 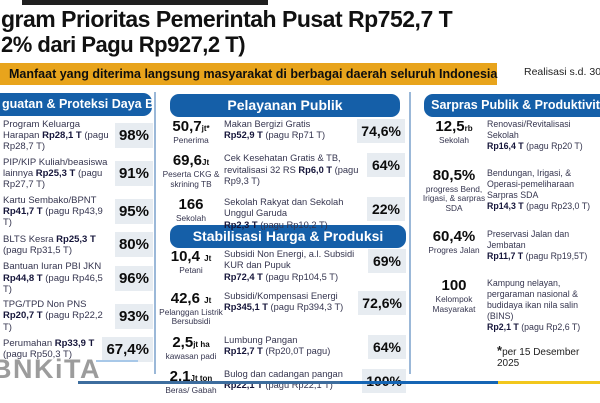 I want to click on progress-badge: 74,6%, so click(x=381, y=131).